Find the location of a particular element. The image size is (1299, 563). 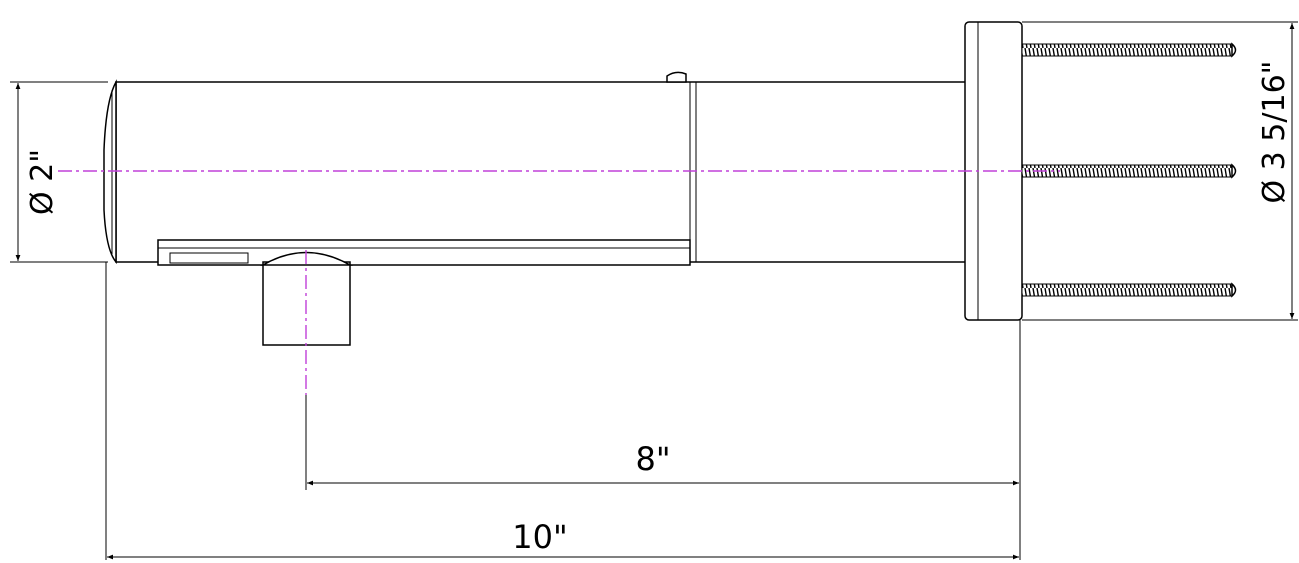

threaded-rods is located at coordinates (1129, 170).